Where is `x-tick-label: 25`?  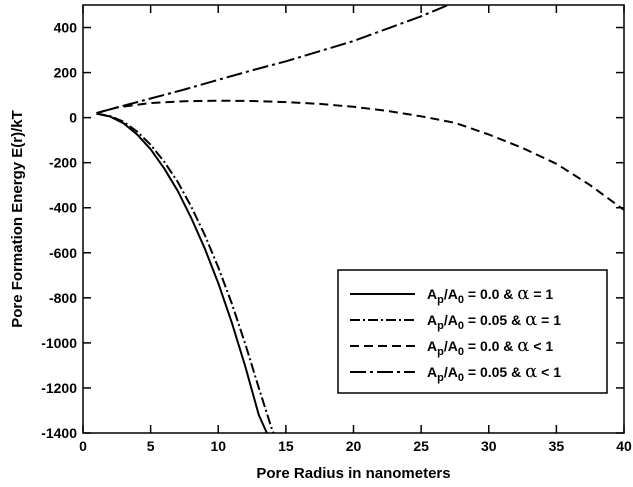
x-tick-label: 25 is located at coordinates (421, 446).